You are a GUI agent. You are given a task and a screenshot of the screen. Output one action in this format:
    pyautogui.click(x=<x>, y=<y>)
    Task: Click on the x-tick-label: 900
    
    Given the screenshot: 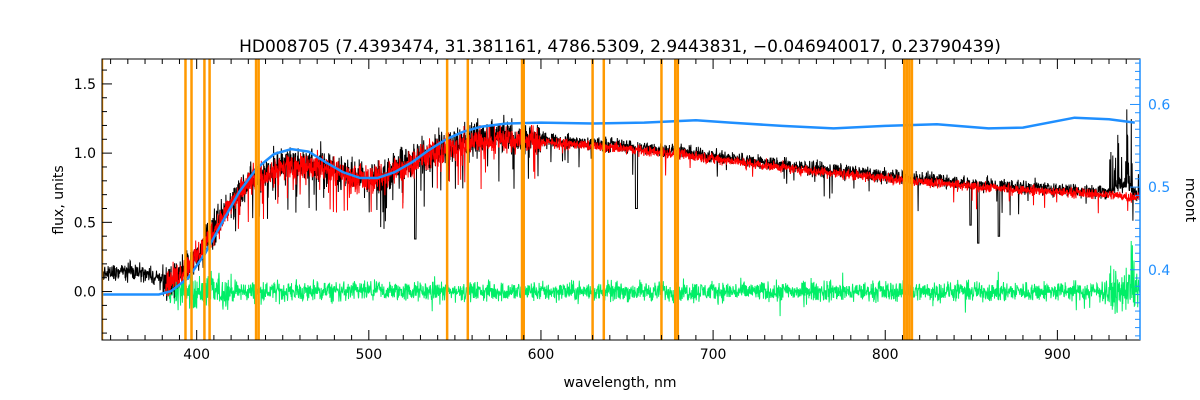 What is the action you would take?
    pyautogui.click(x=1057, y=355)
    